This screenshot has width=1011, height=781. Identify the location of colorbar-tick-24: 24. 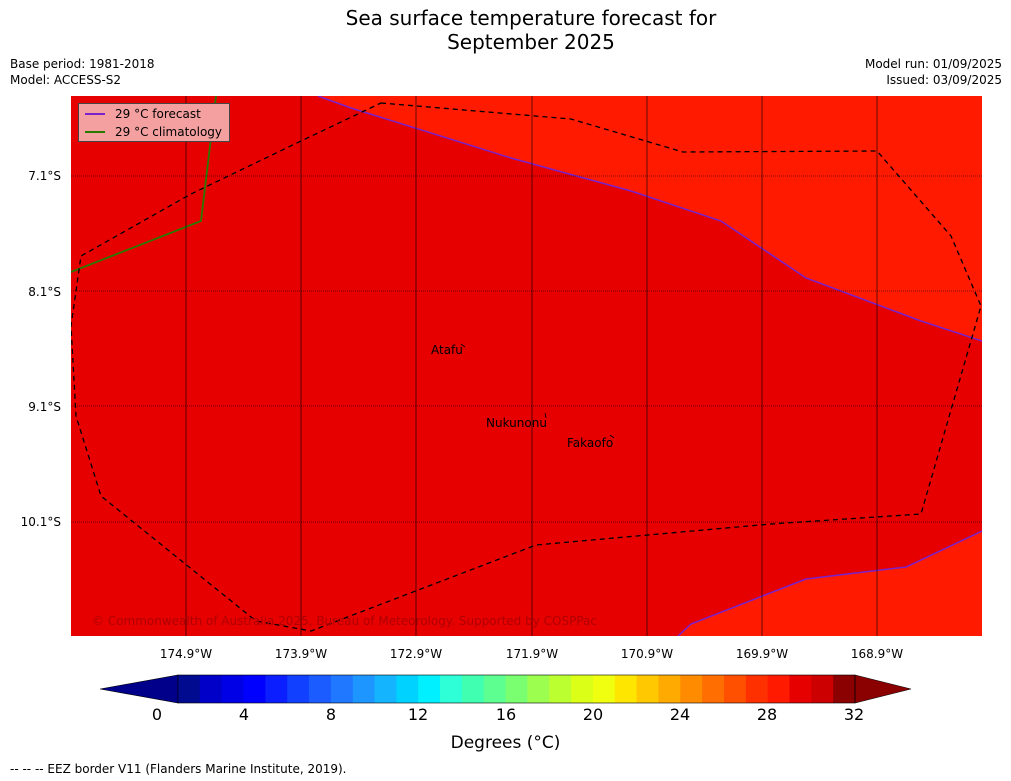
(680, 714).